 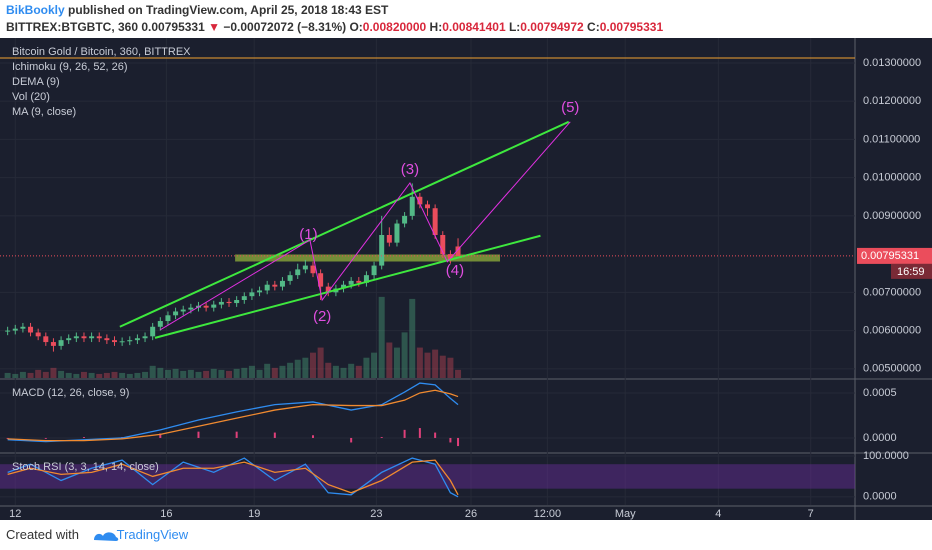 I want to click on x-tick-label: 23, so click(x=376, y=514).